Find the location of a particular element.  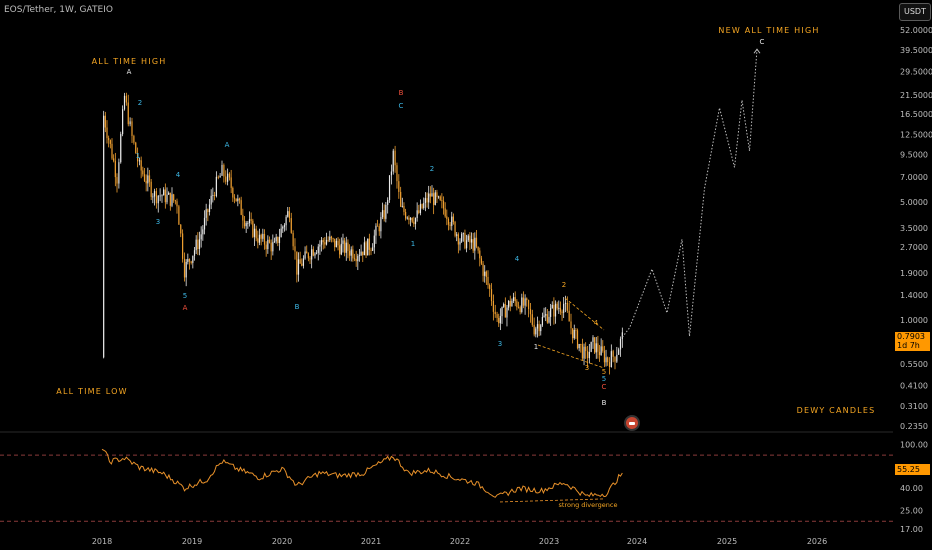

wave-label: 3 is located at coordinates (500, 344).